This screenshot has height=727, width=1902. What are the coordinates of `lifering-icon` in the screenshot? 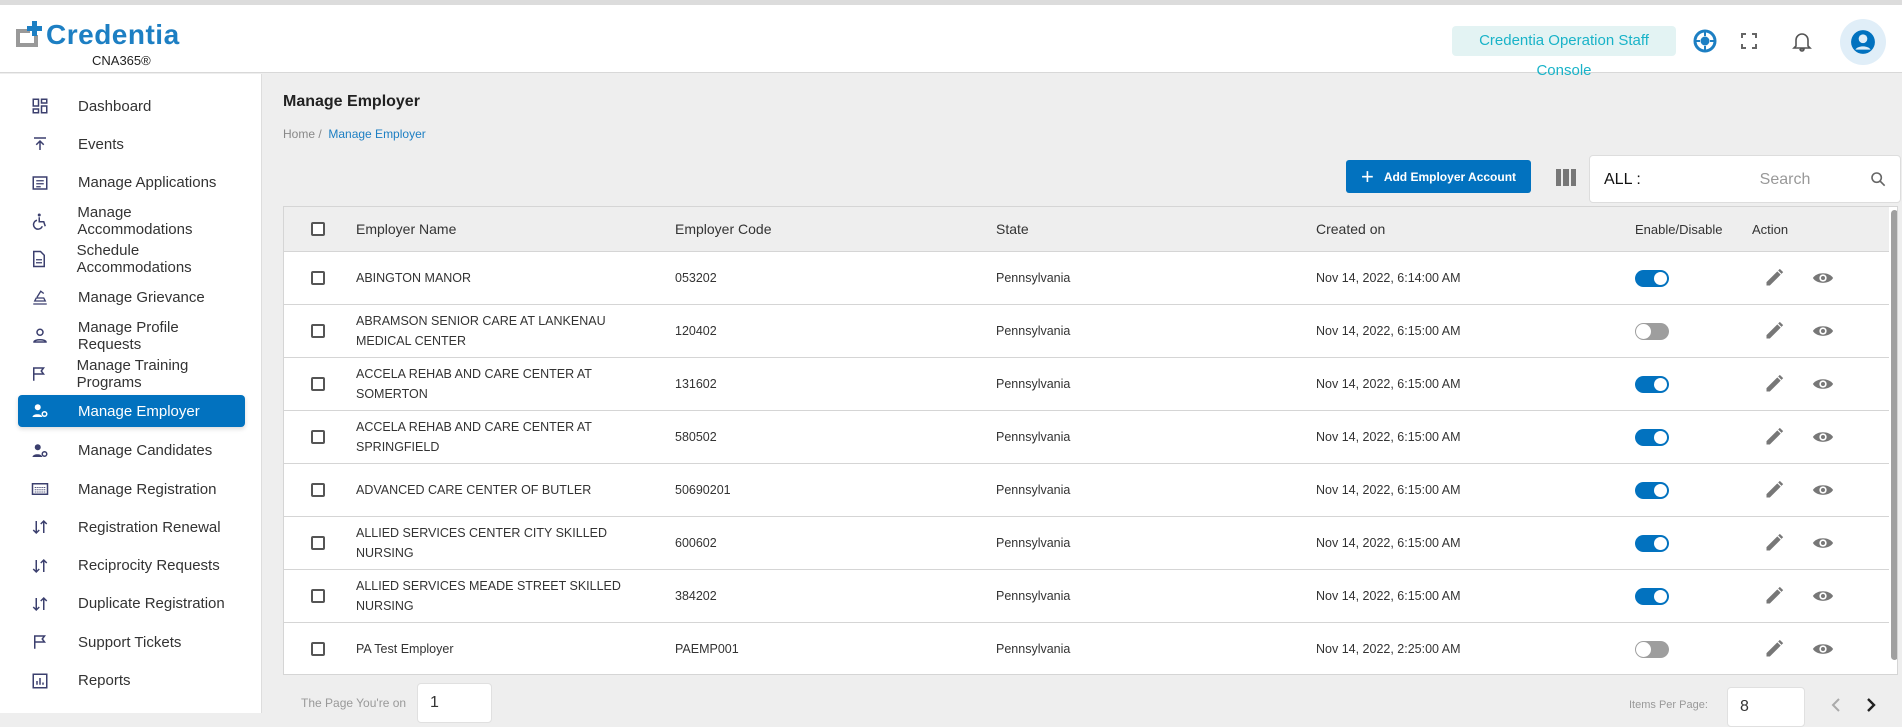 It's located at (1705, 41).